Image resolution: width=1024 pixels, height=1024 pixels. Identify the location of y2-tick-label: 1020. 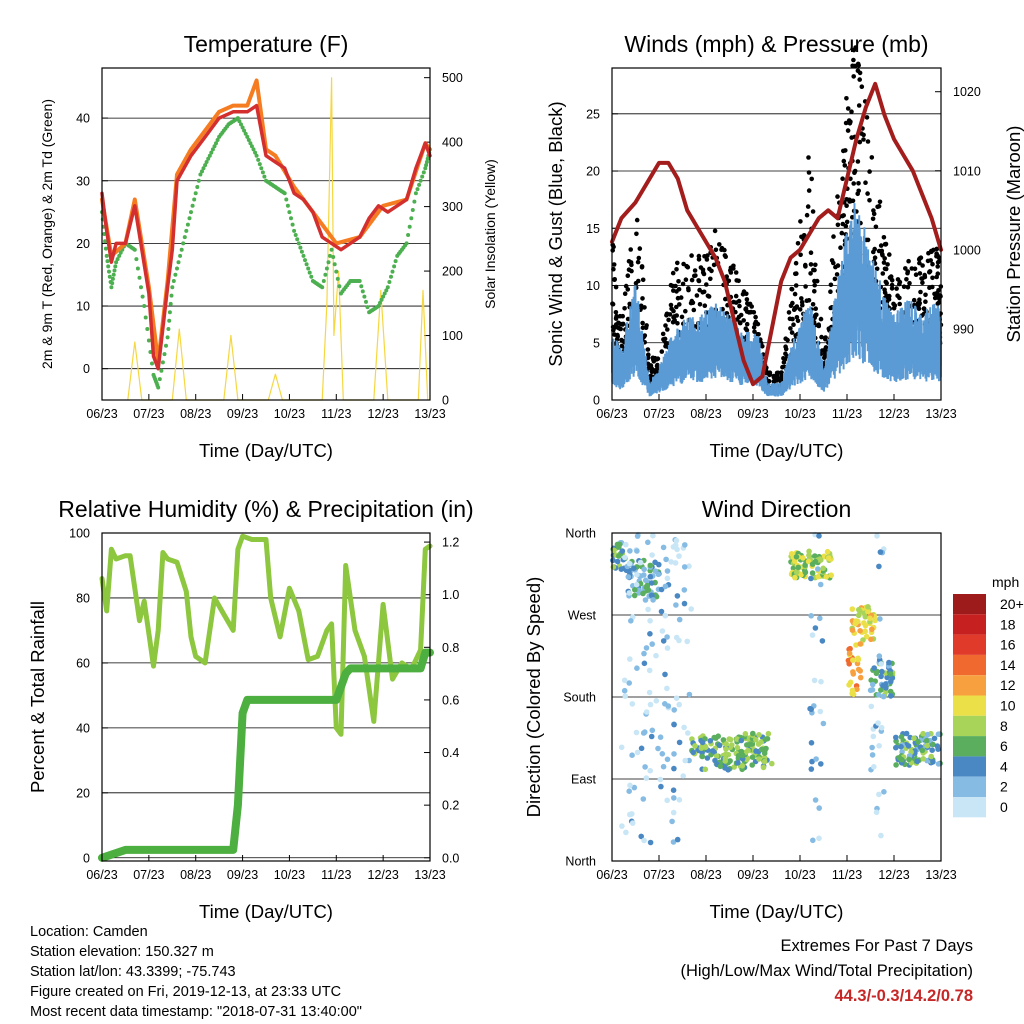
(967, 92).